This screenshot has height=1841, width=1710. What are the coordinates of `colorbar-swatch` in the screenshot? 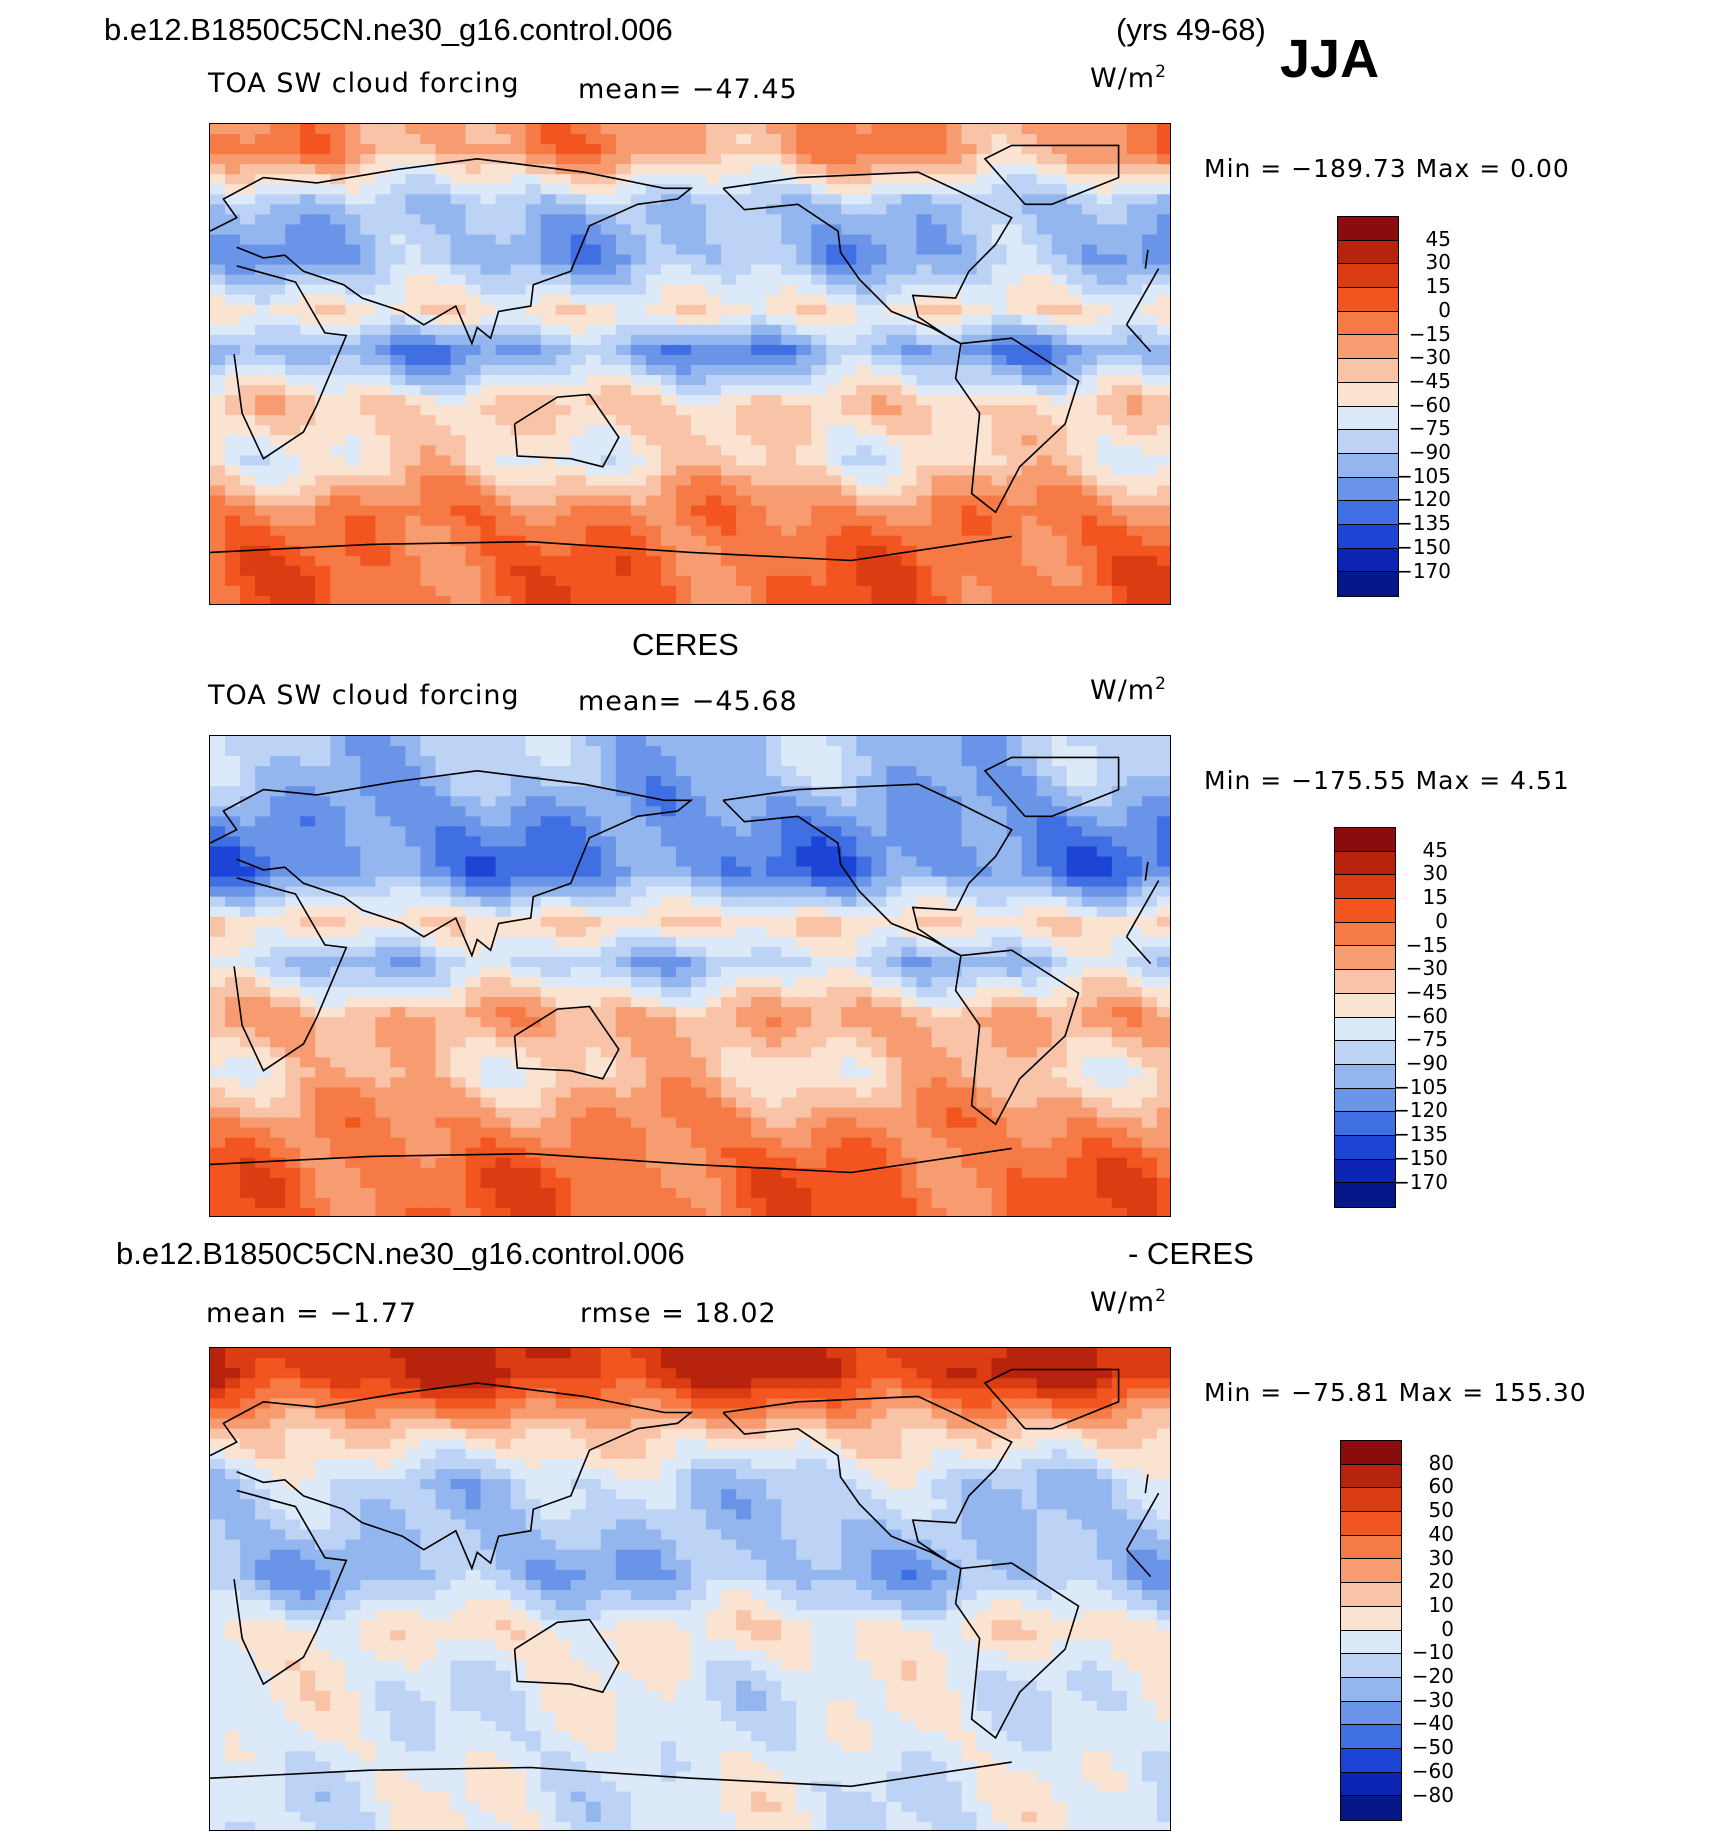 It's located at (1368, 252).